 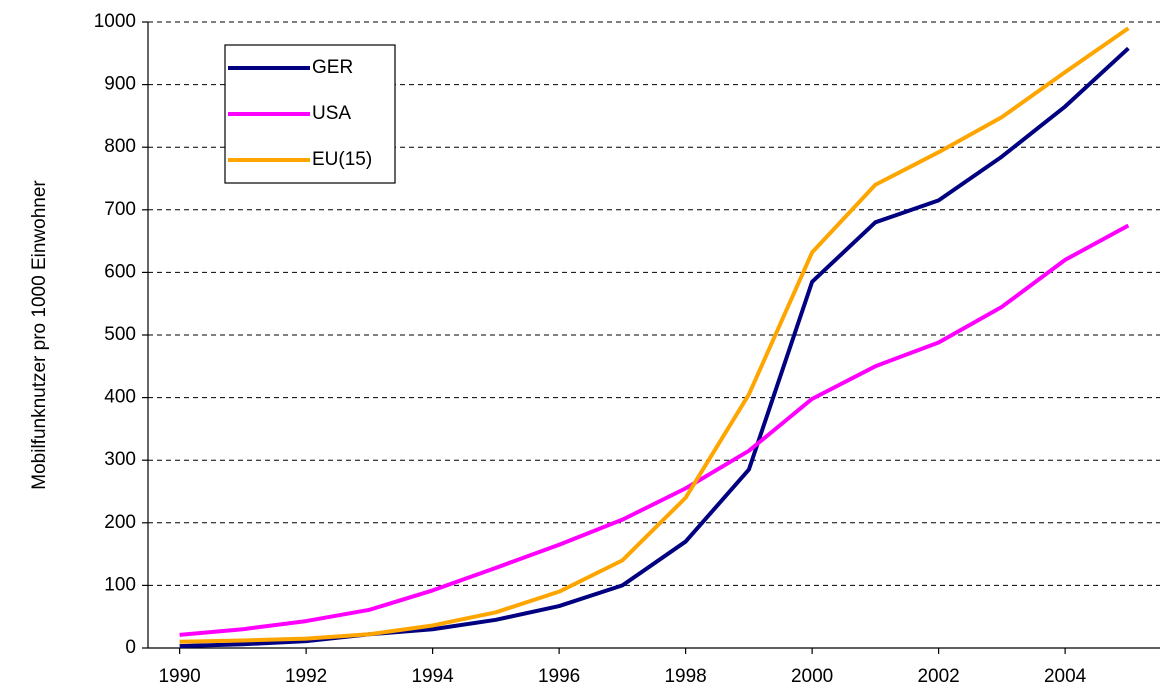 I want to click on y-tick-label: 100, so click(x=120, y=584).